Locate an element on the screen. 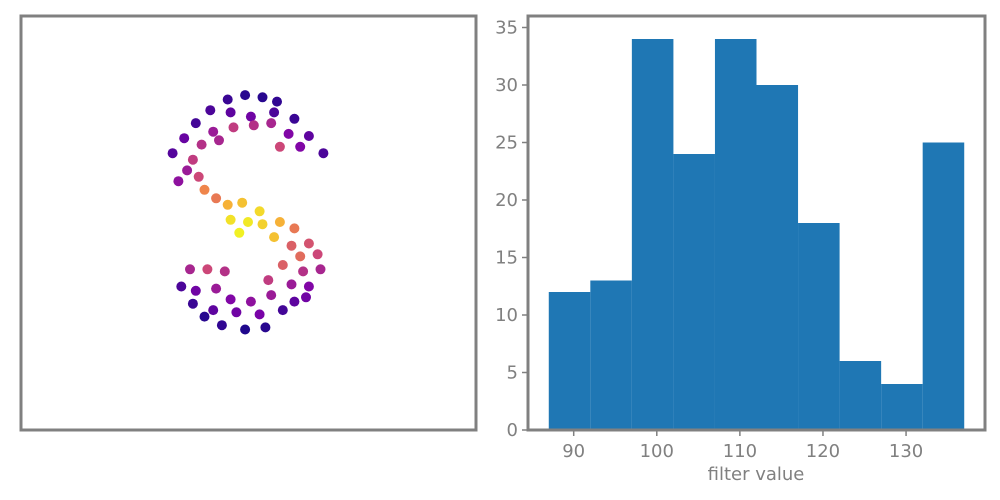  y-tick-label-6: 30 is located at coordinates (506, 85).